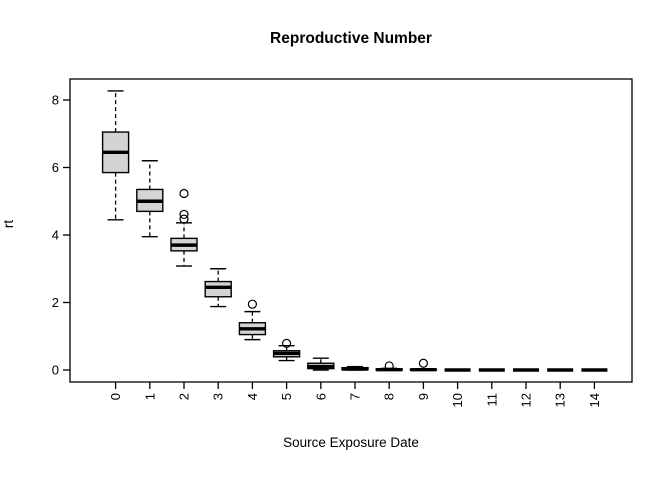 Image resolution: width=672 pixels, height=480 pixels. I want to click on x-tick-label: 4, so click(252, 396).